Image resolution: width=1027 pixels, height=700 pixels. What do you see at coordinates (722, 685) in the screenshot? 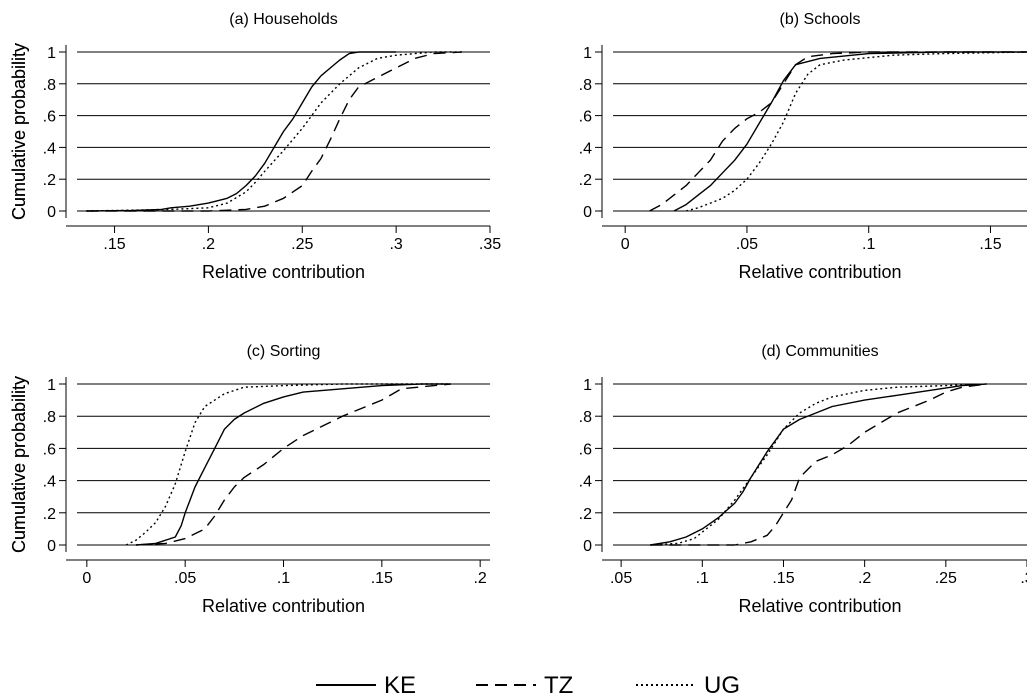
I see `legend-label-ug: UG` at bounding box center [722, 685].